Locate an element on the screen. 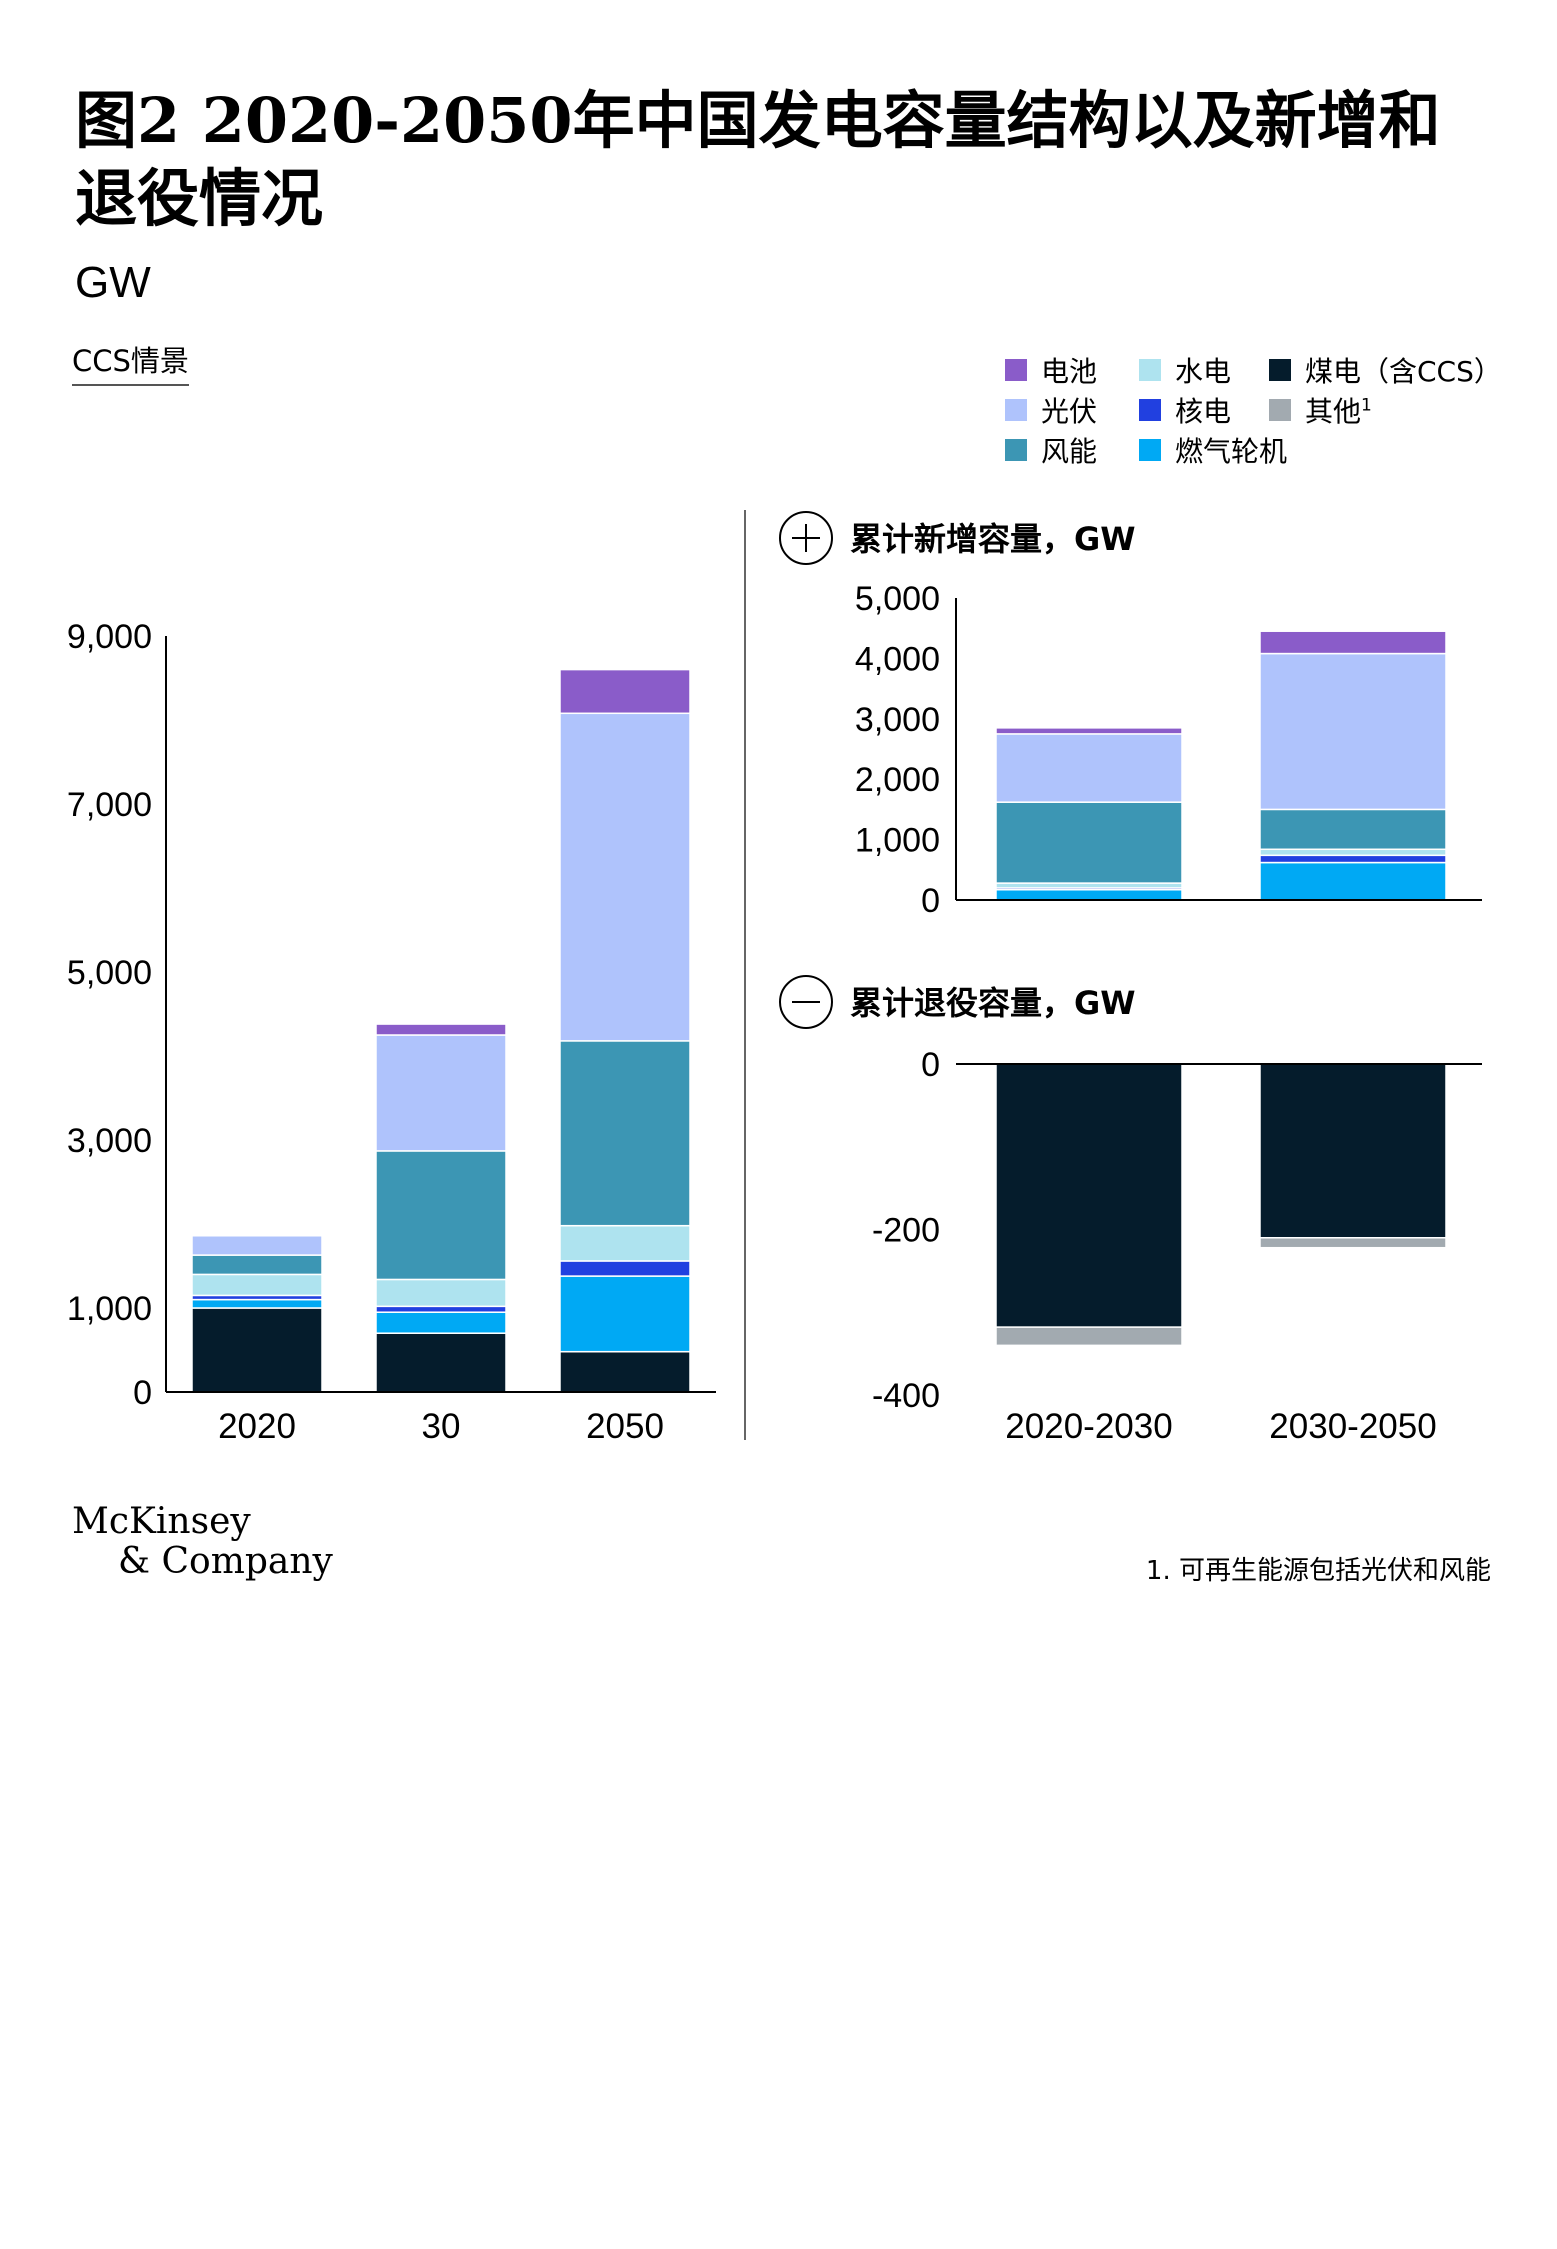 This screenshot has height=2249, width=1557. legend-label-other: 其他1 is located at coordinates (1338, 411).